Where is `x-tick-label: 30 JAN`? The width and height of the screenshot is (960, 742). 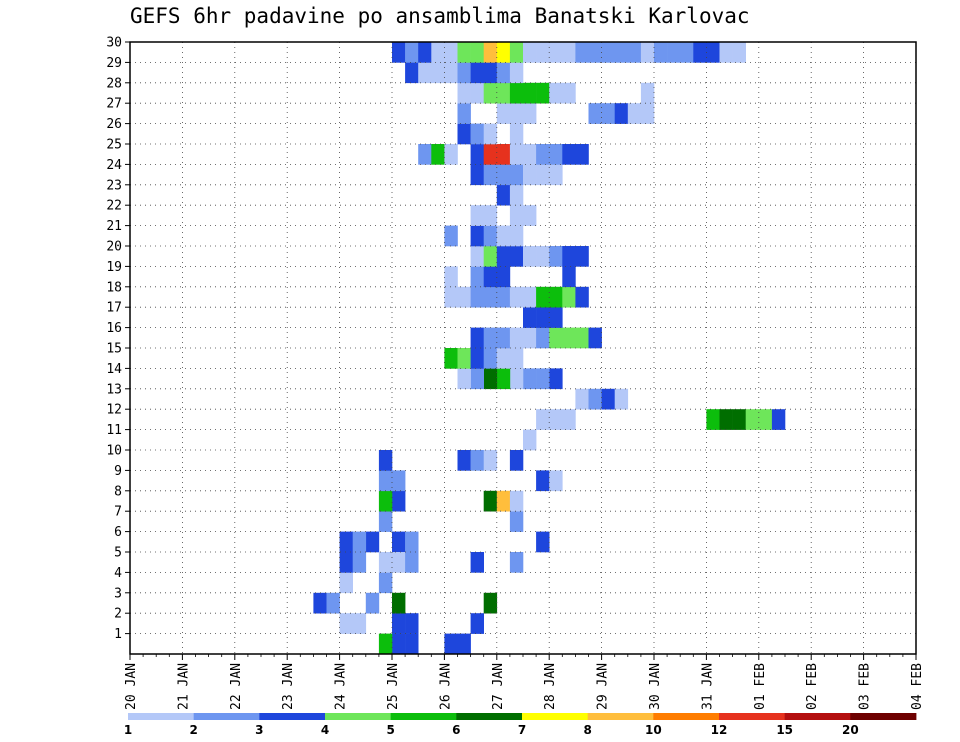 x-tick-label: 30 JAN is located at coordinates (655, 686).